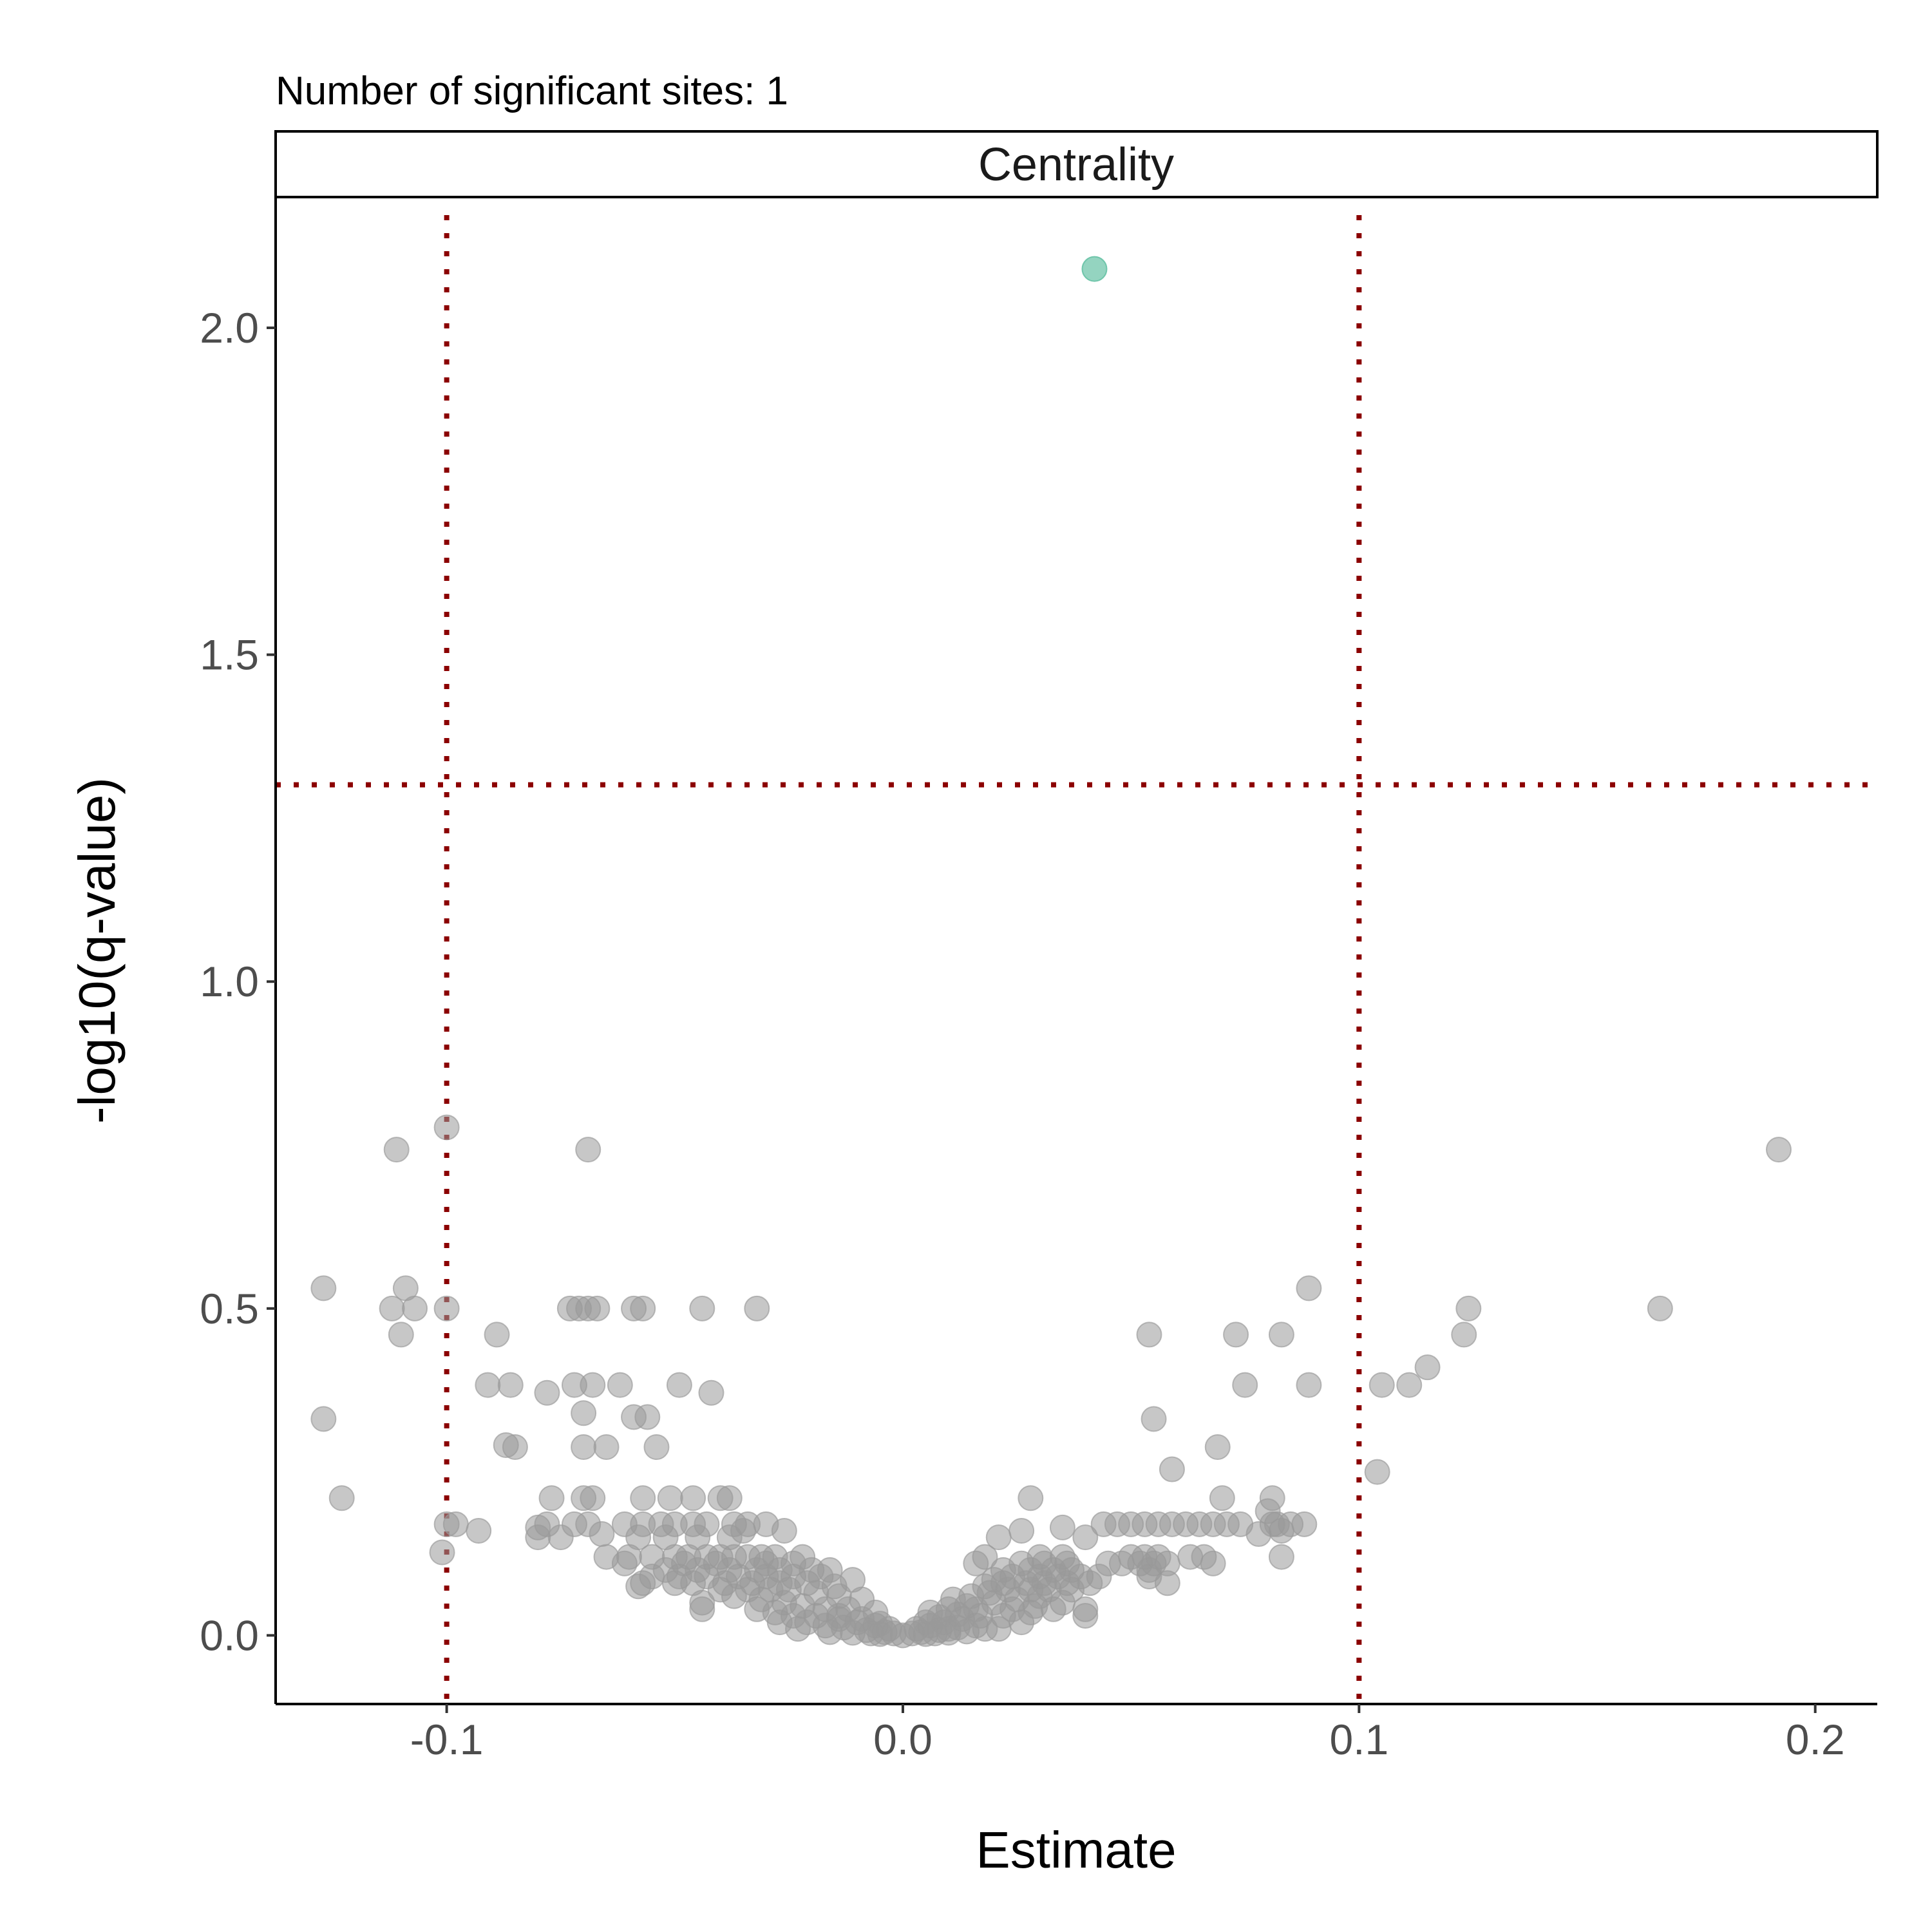 This screenshot has width=1932, height=1932. What do you see at coordinates (230, 1308) in the screenshot?
I see `y-tick-label: 0.5` at bounding box center [230, 1308].